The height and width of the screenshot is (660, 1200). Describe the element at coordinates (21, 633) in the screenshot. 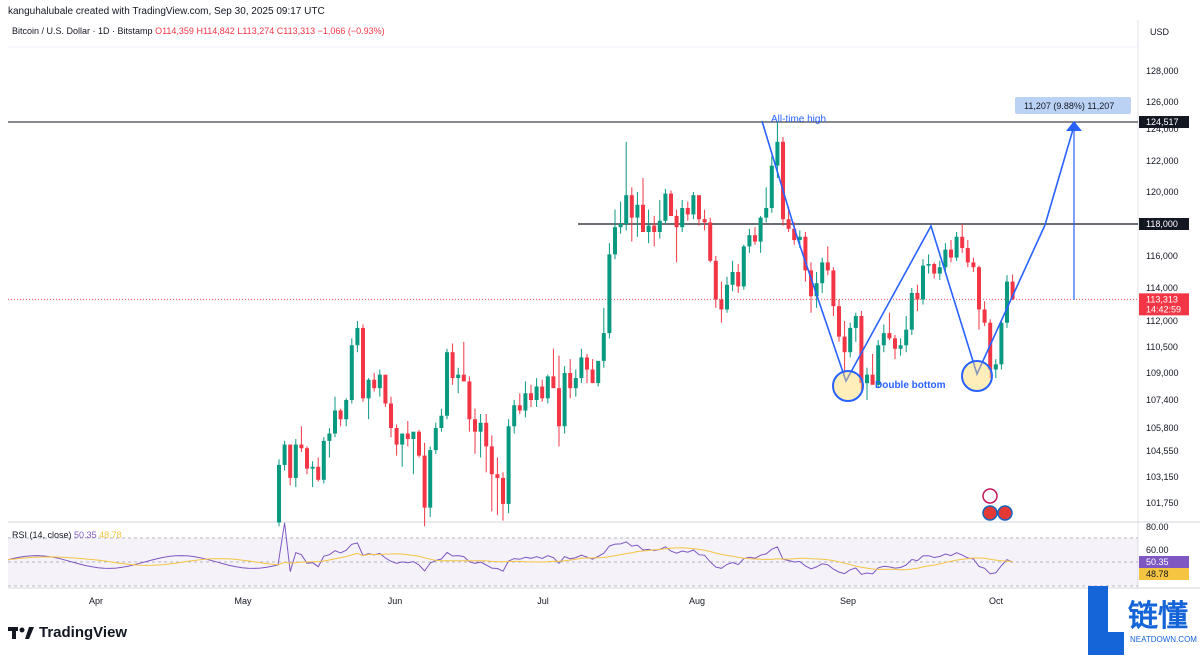

I see `tradingview-logo-icon` at that location.